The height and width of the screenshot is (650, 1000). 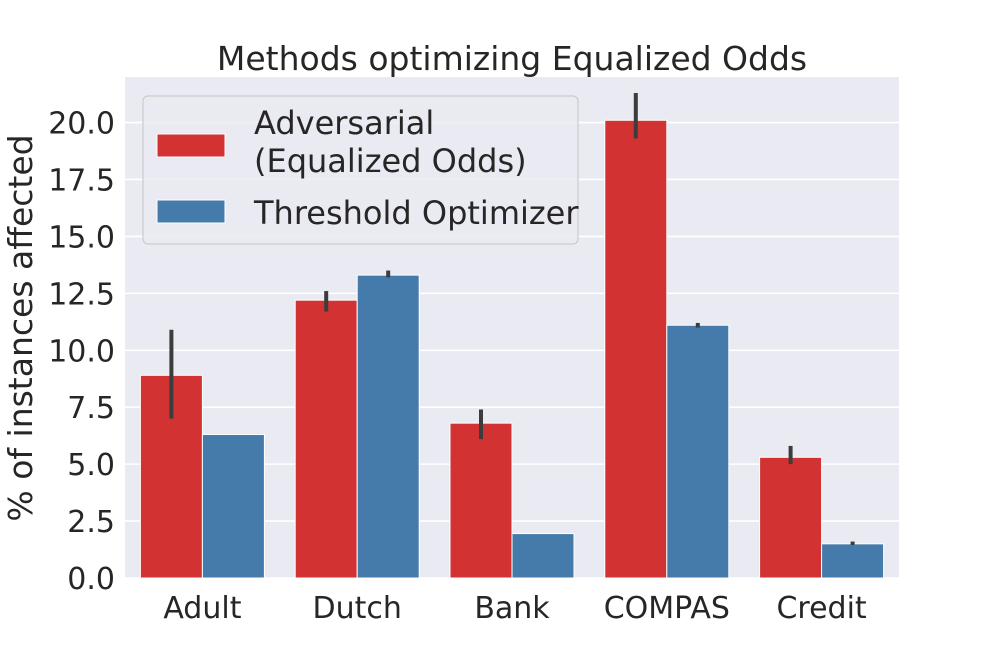 I want to click on y-tick-label: 10.0, so click(x=81, y=351).